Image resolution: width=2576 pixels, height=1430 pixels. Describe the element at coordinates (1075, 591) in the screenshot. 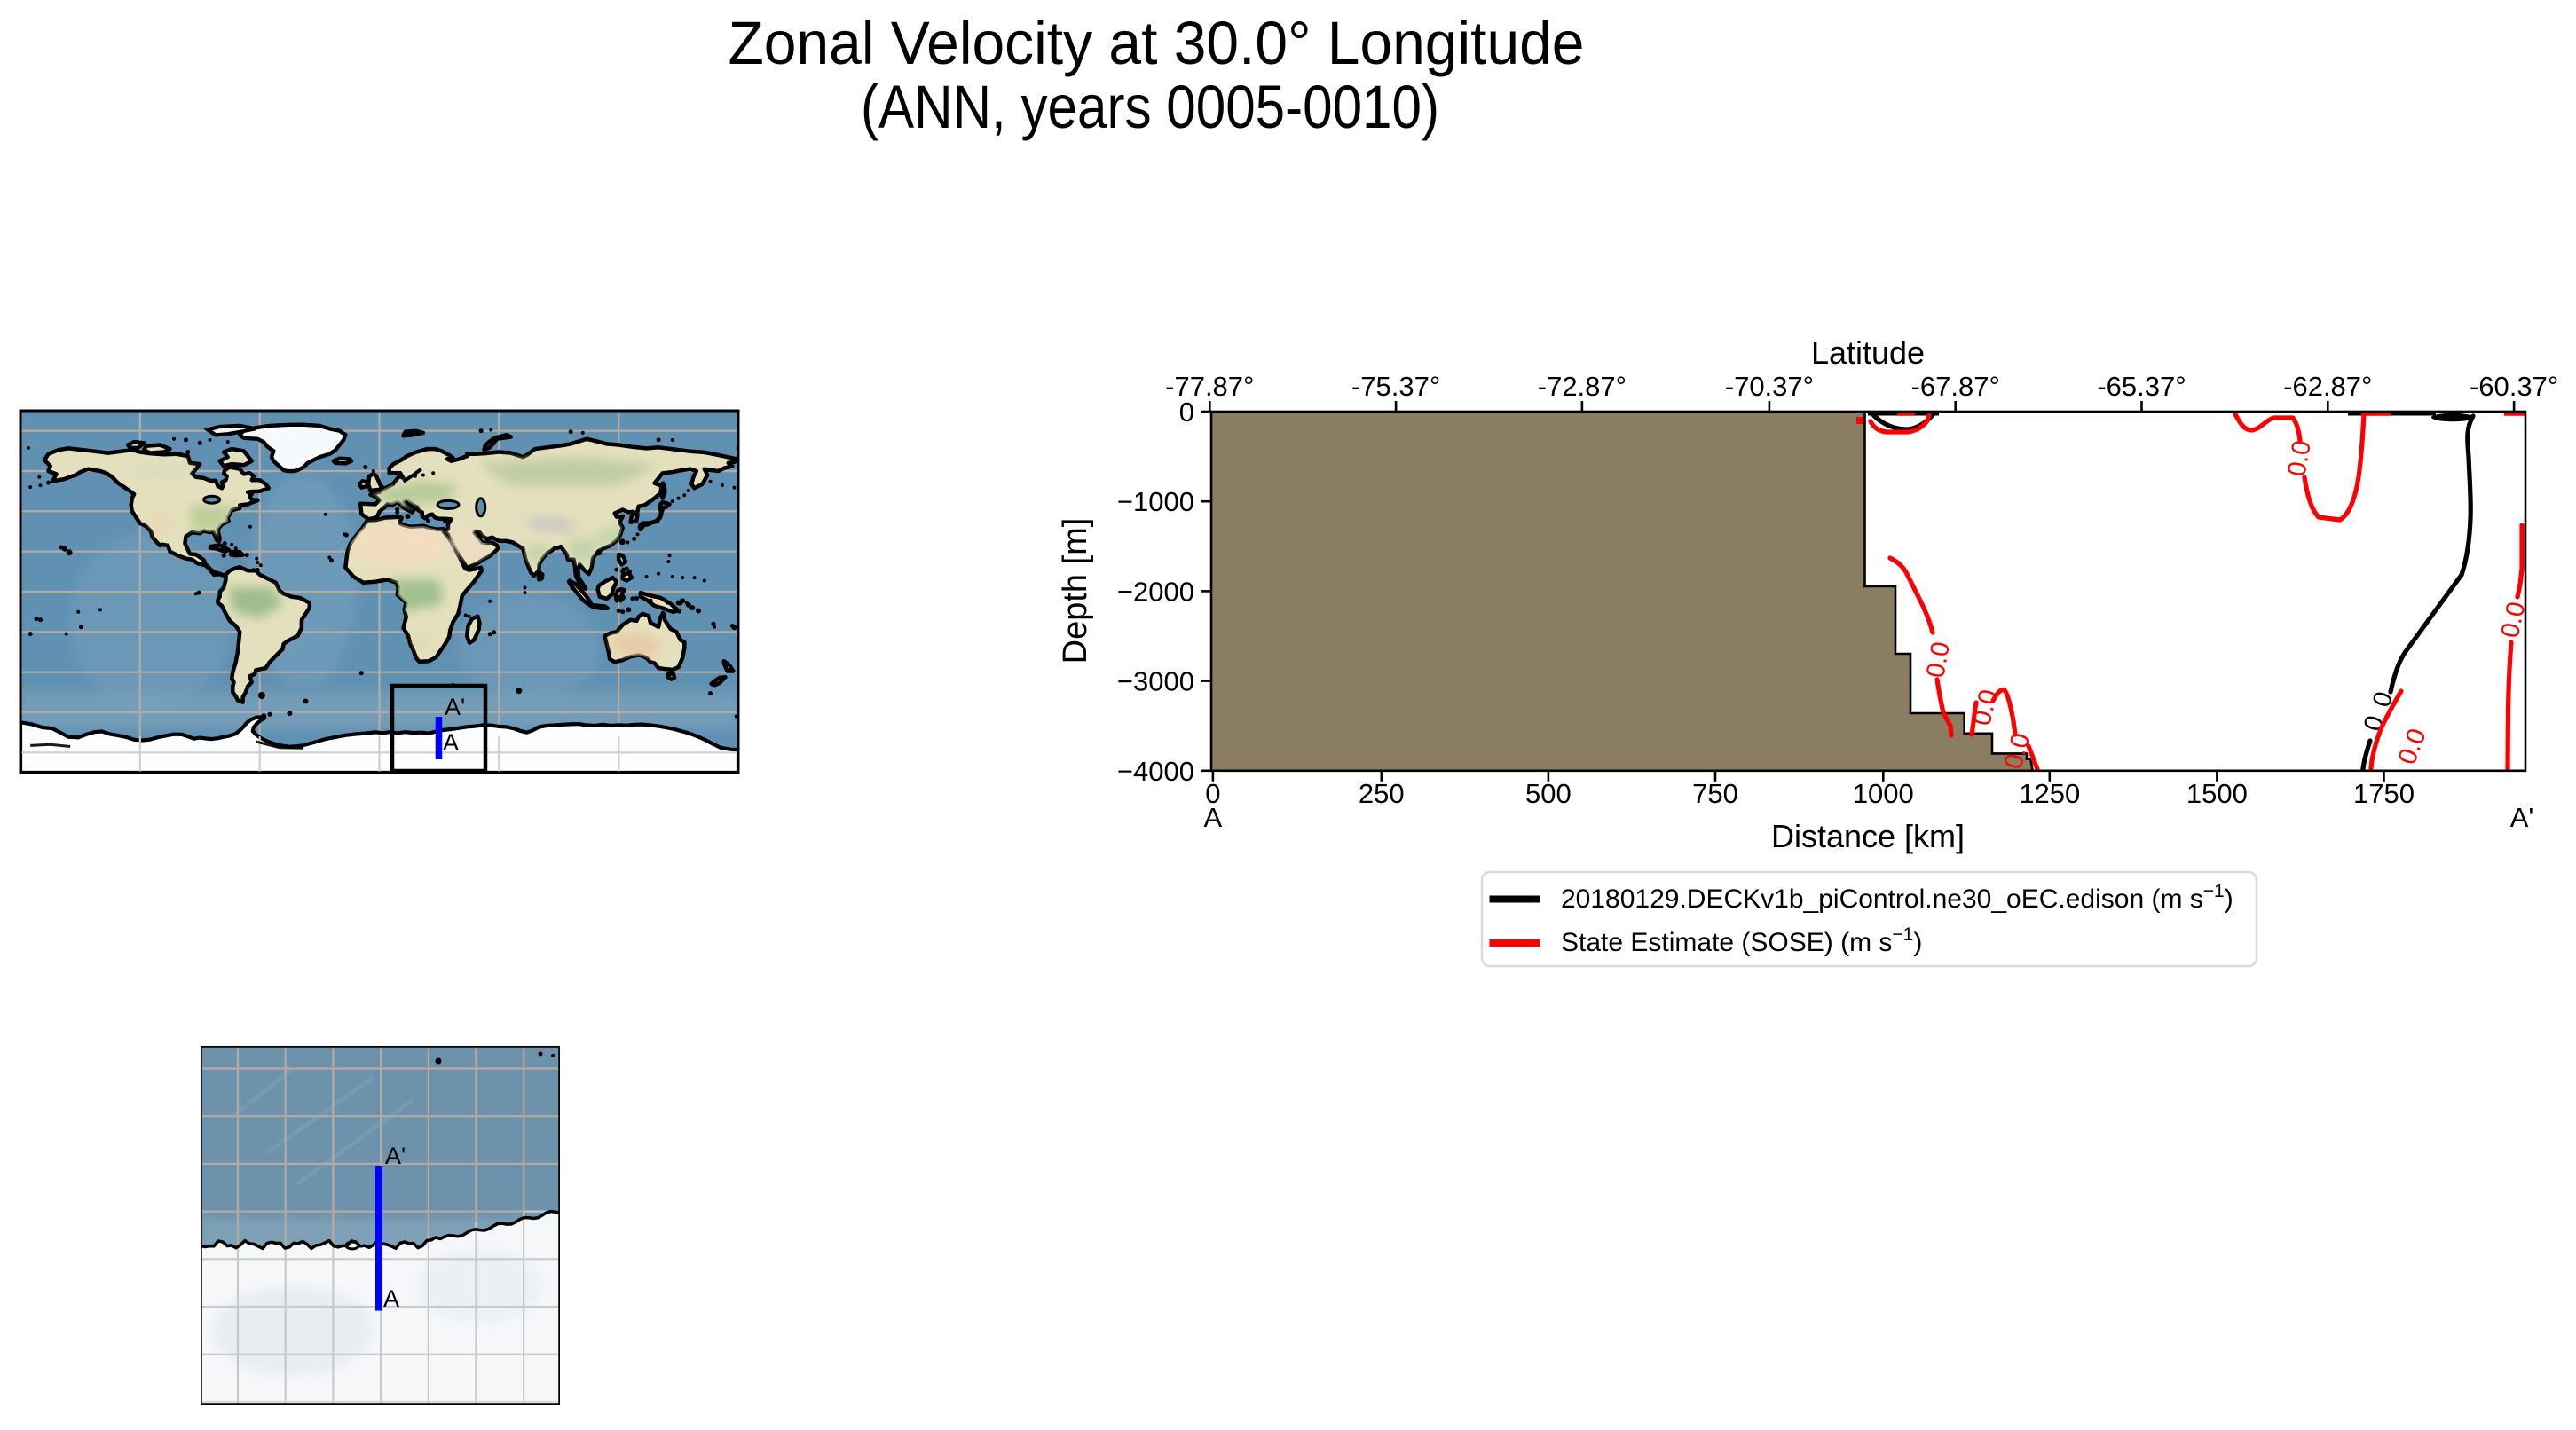

I see `svg-text: Depth [m]` at that location.